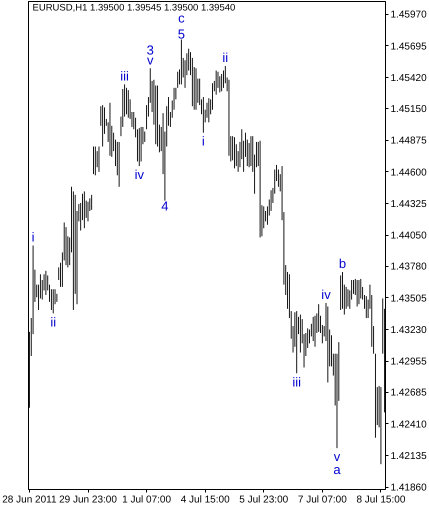 The height and width of the screenshot is (508, 429). I want to click on annotation: b, so click(342, 263).